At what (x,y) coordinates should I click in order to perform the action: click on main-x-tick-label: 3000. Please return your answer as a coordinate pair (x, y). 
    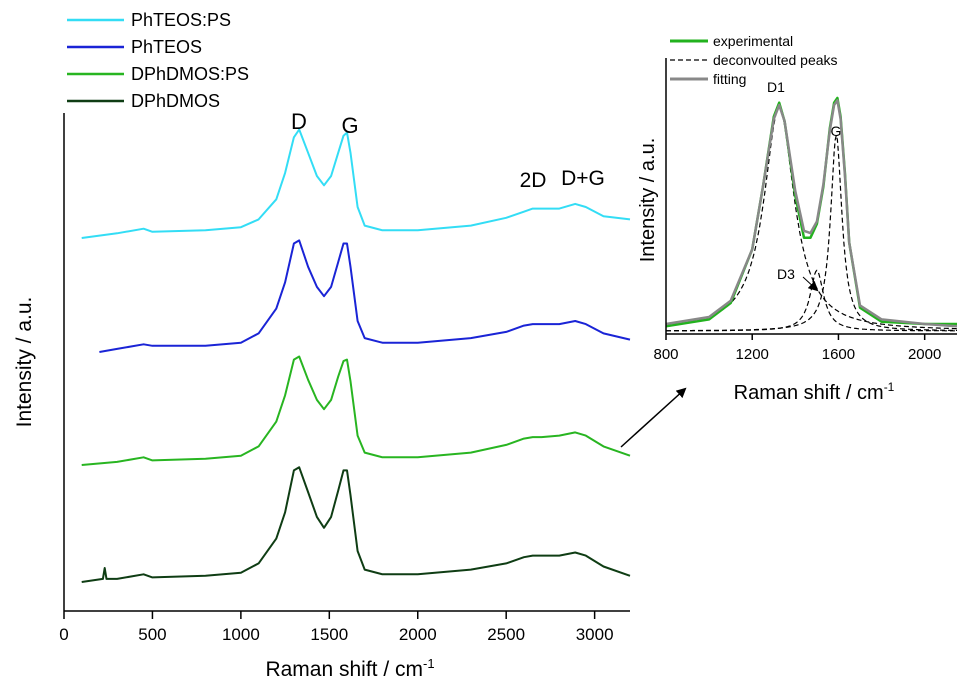
    Looking at the image, I should click on (595, 634).